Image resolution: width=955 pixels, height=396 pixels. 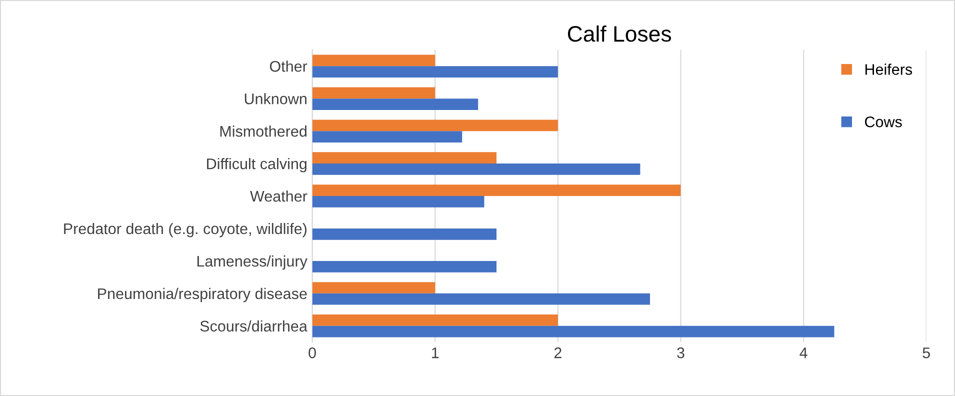 What do you see at coordinates (263, 131) in the screenshot?
I see `y-tick-label: Mismothered` at bounding box center [263, 131].